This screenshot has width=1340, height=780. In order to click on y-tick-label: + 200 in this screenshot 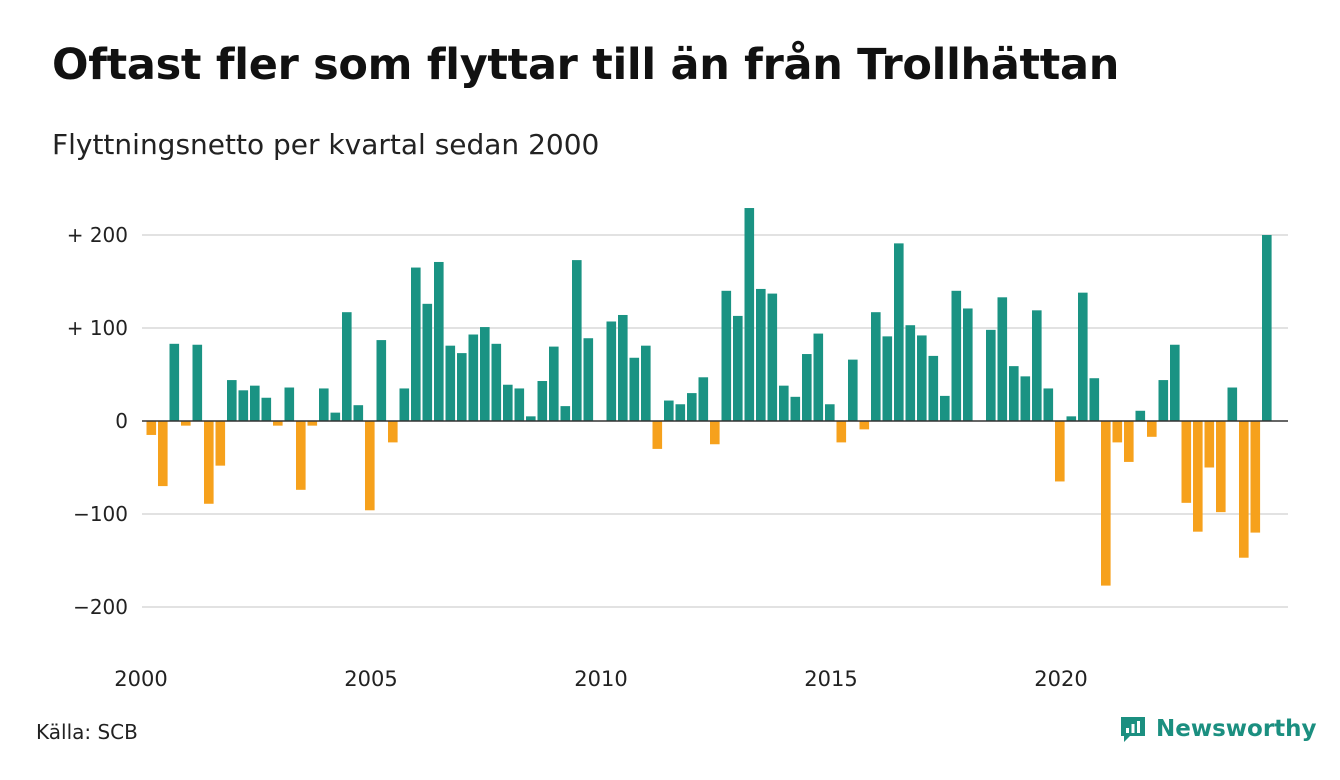, I will do `click(97, 235)`.